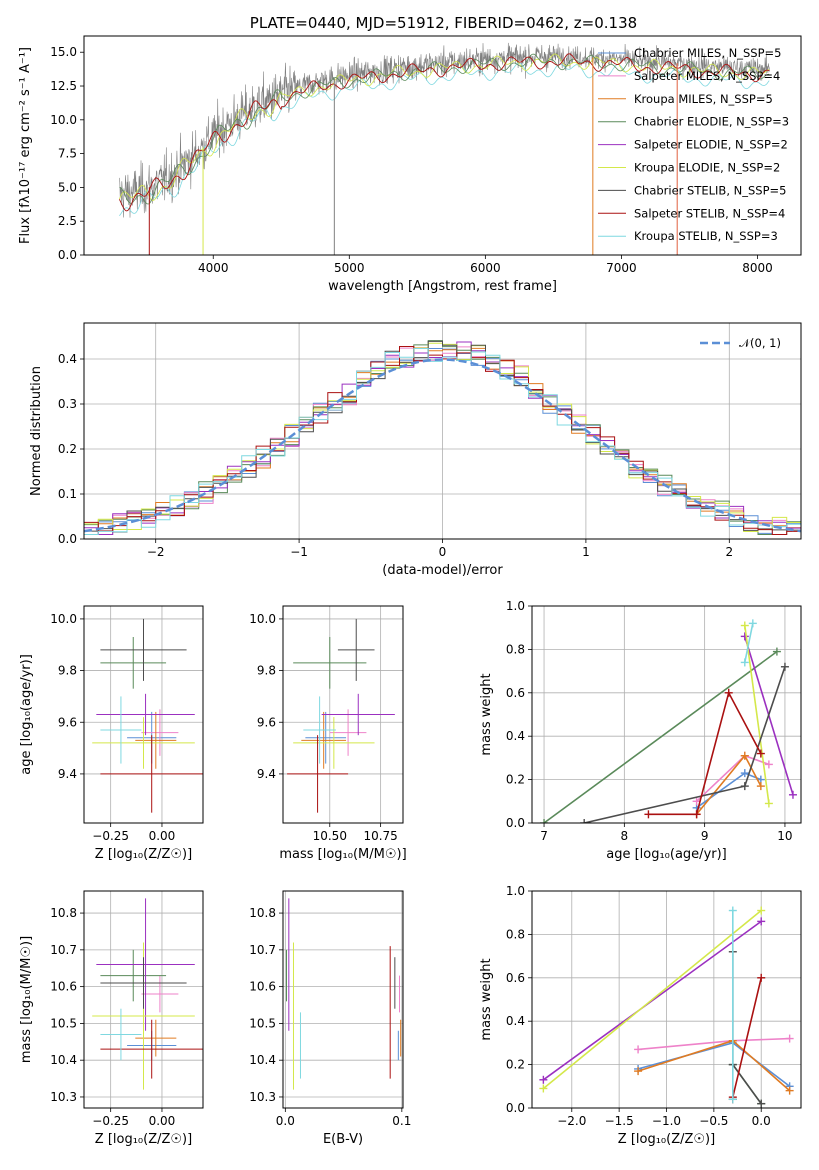 This screenshot has height=1170, width=819. What do you see at coordinates (349, 268) in the screenshot?
I see `x-tick-label: 5000` at bounding box center [349, 268].